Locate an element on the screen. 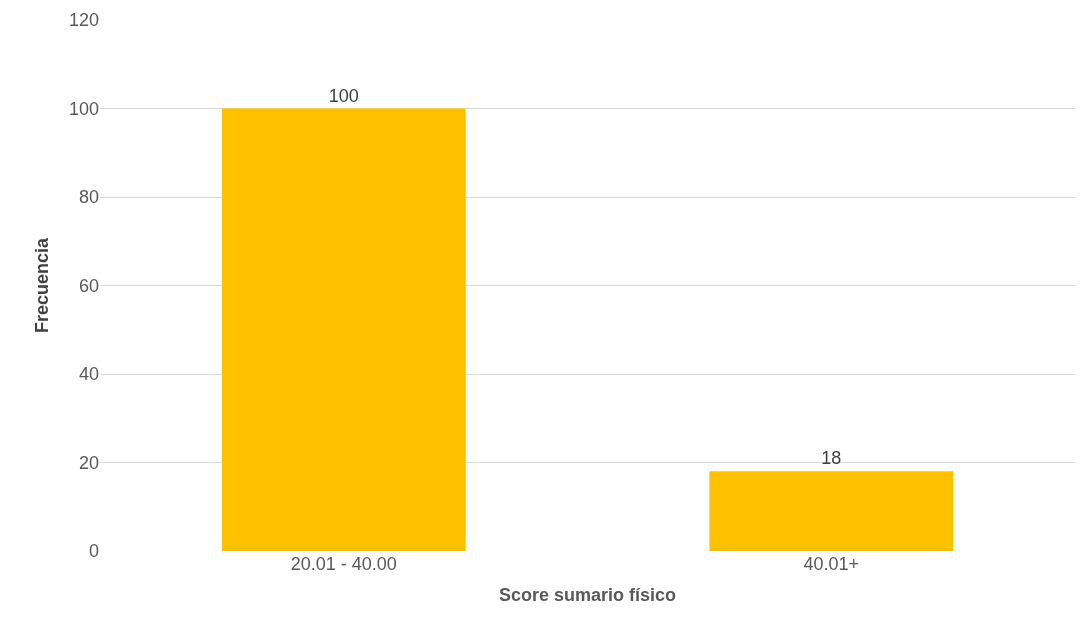 This screenshot has height=631, width=1080. y-tick-label: 100 is located at coordinates (83, 108).